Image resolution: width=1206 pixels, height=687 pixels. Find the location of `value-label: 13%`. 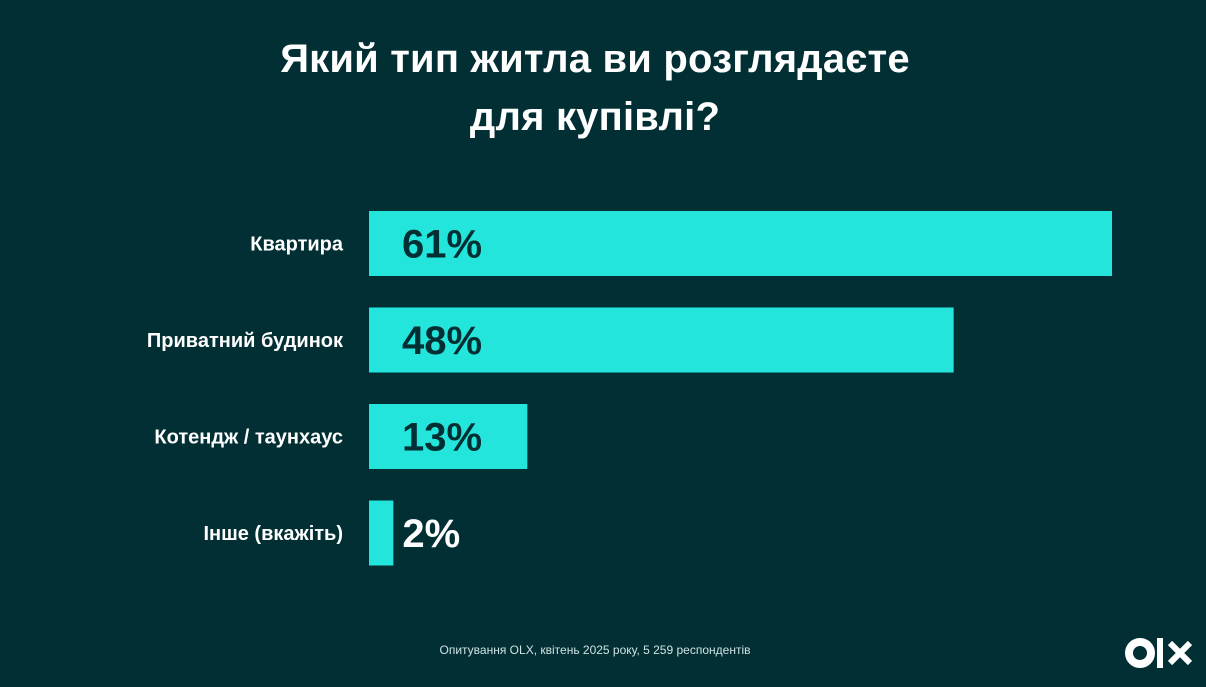

value-label: 13% is located at coordinates (442, 438).